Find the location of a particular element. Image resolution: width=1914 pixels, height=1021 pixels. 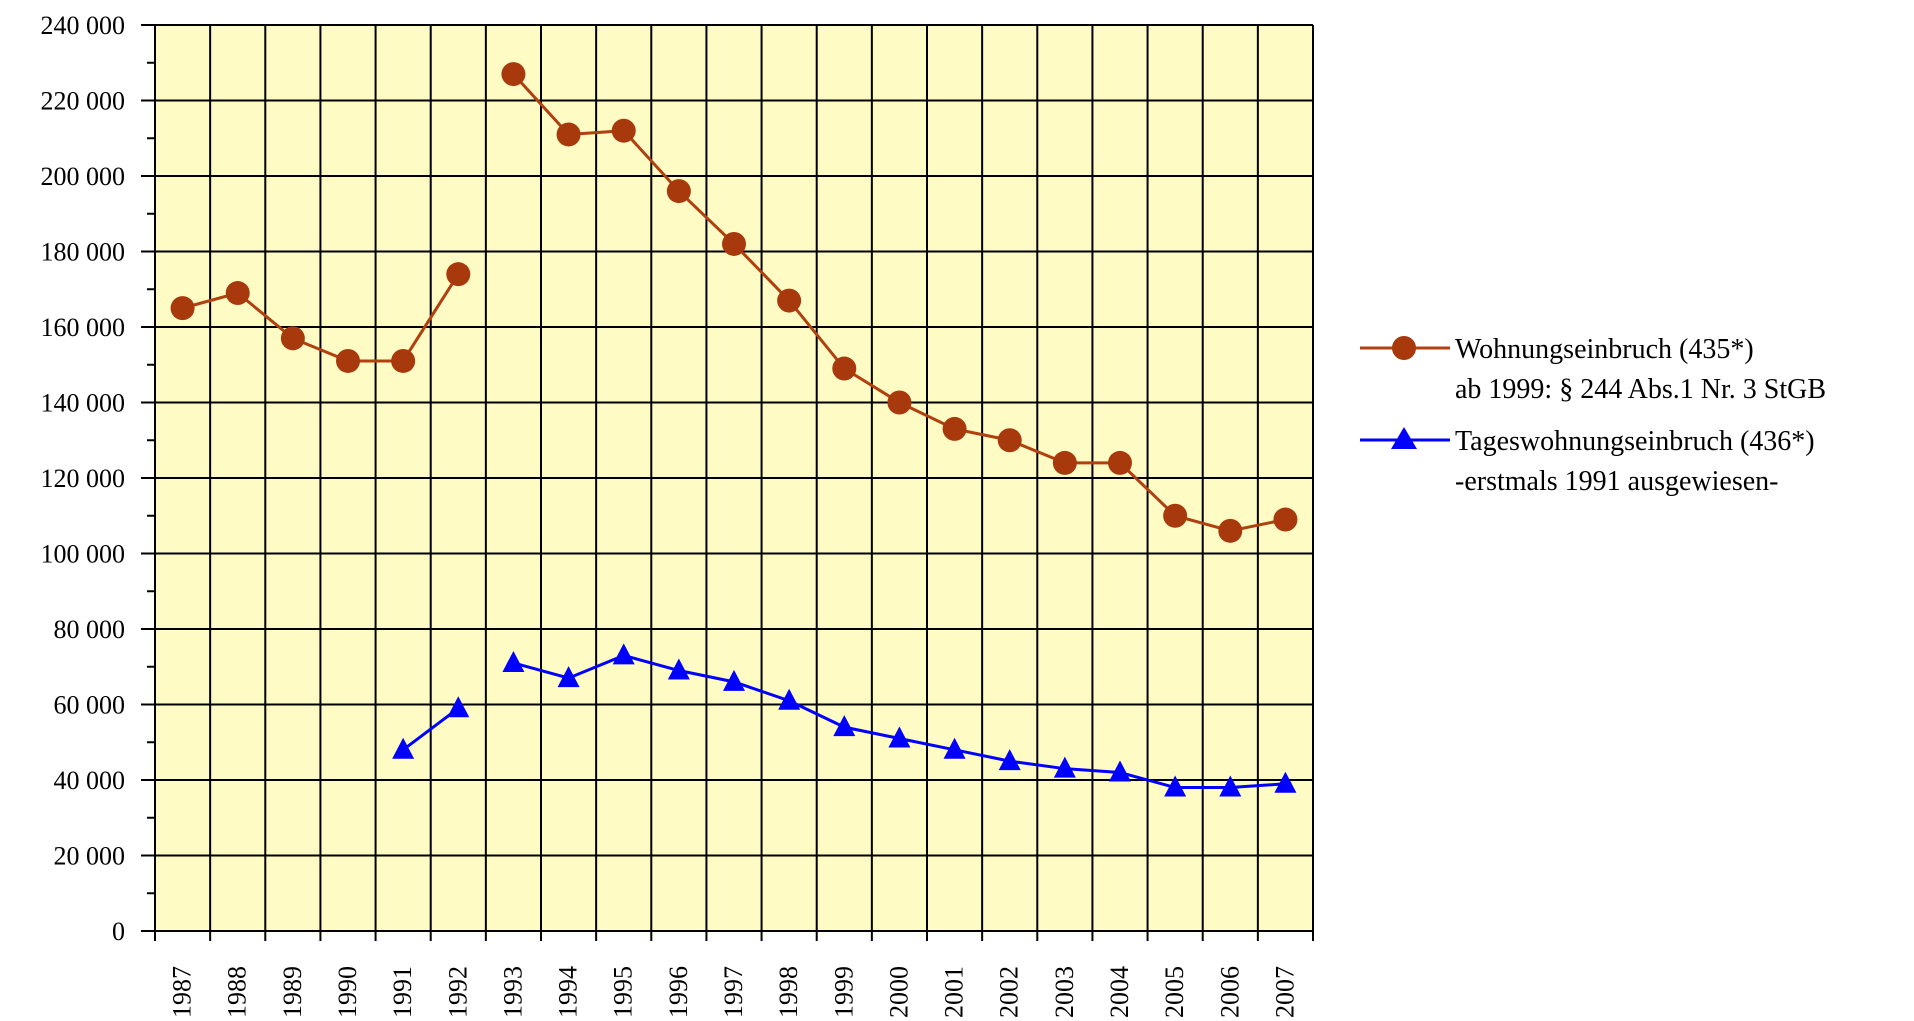

x-tick-label: 2003 is located at coordinates (1064, 992).